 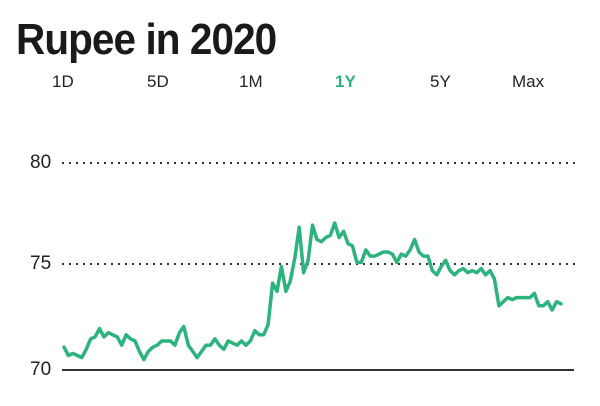 I want to click on tab-1m: 1M, so click(x=251, y=81).